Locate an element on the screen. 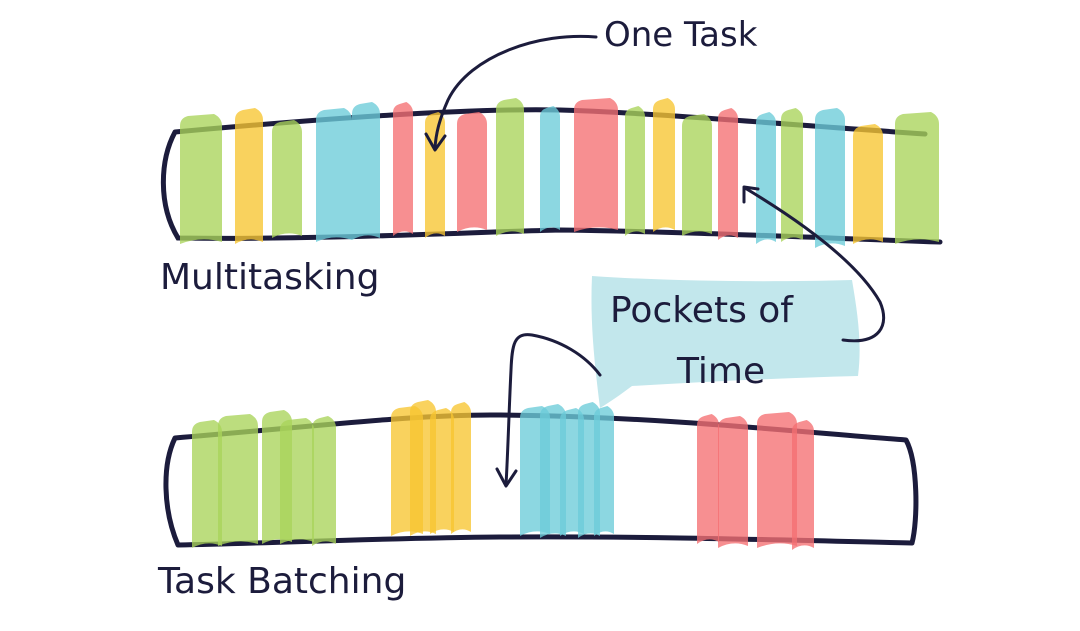 This screenshot has width=1080, height=631. pockets-arrow-down is located at coordinates (553, 410).